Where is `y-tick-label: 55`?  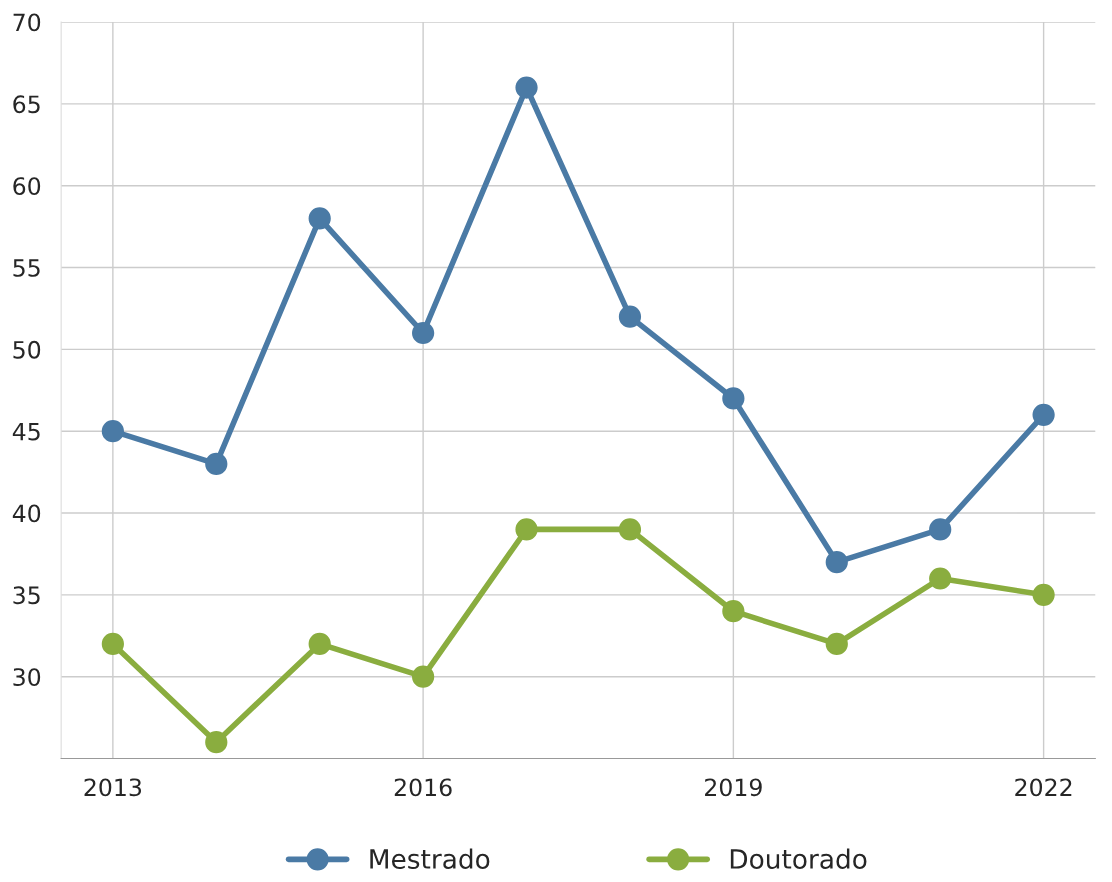
y-tick-label: 55 is located at coordinates (26, 268).